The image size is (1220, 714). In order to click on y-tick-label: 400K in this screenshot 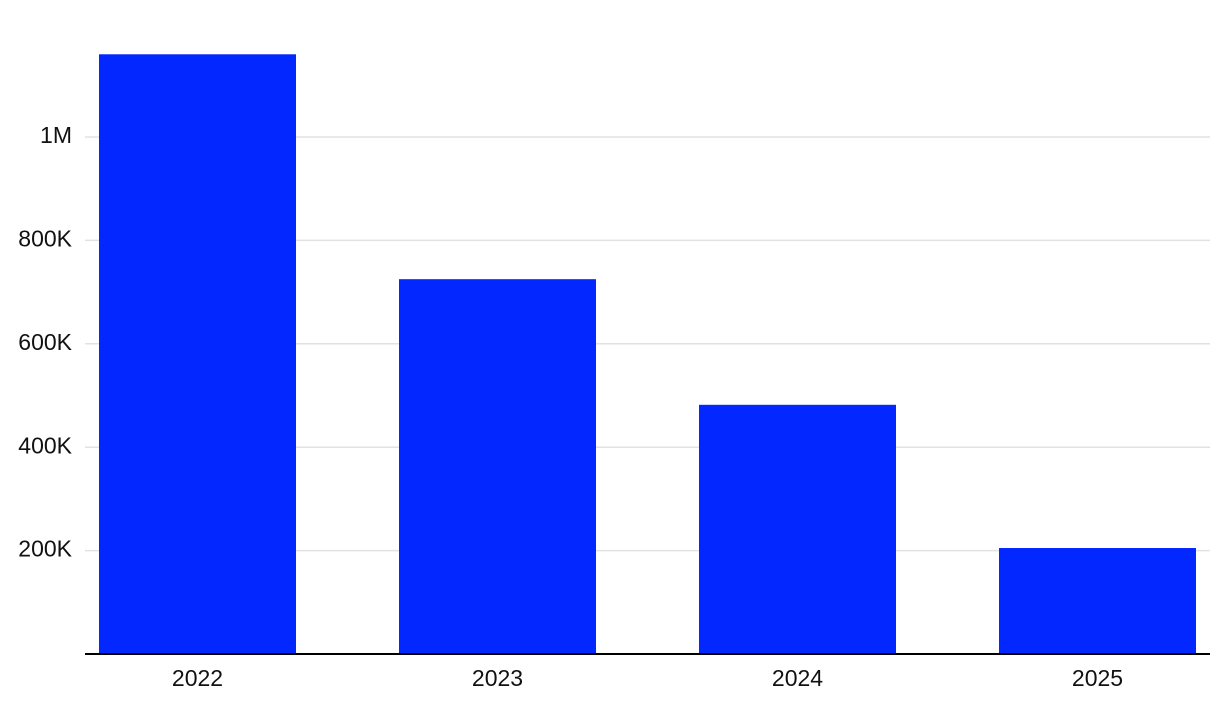, I will do `click(45, 445)`.